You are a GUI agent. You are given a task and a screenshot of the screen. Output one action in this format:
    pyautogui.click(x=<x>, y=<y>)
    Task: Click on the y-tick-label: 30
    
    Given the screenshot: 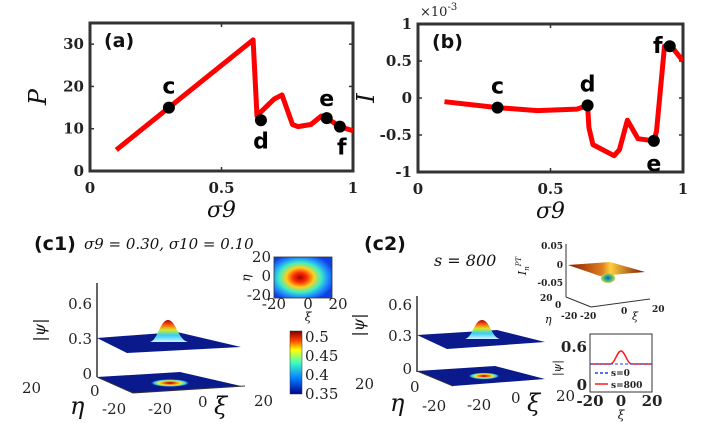 What is the action you would take?
    pyautogui.click(x=73, y=44)
    